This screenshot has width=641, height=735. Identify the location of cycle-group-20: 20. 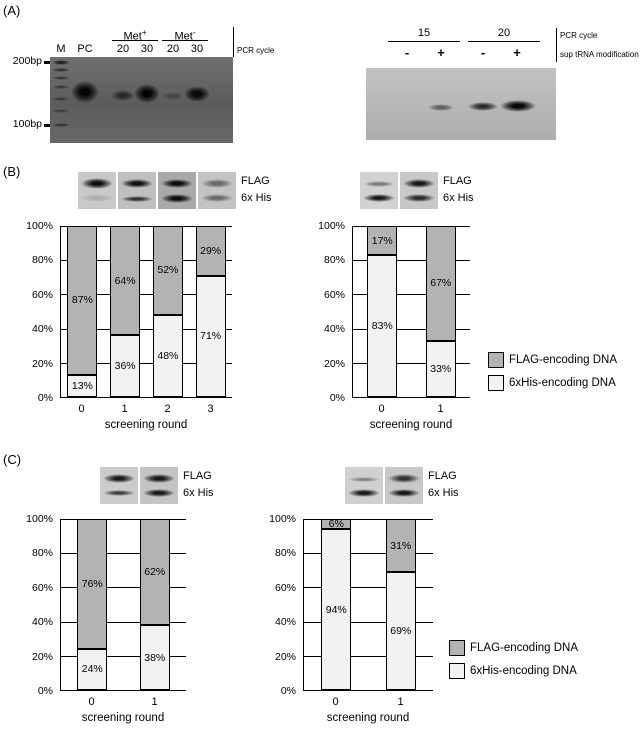
(504, 33).